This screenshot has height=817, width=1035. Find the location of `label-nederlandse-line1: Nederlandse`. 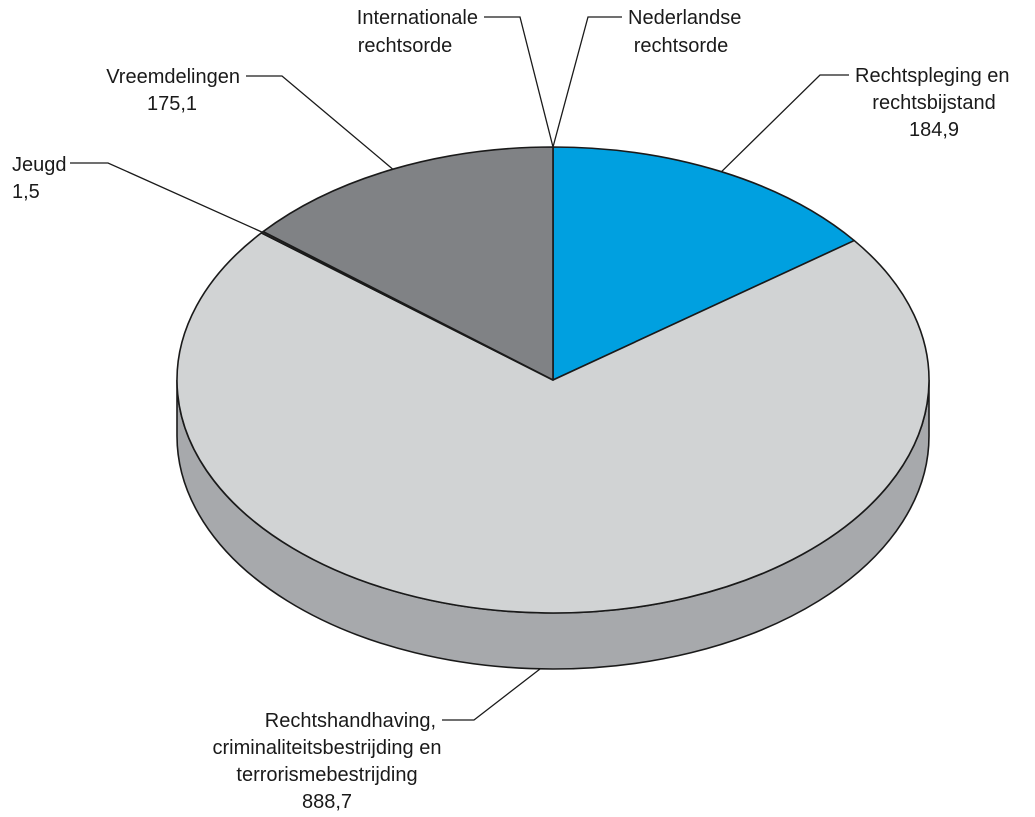

label-nederlandse-line1: Nederlandse is located at coordinates (684, 18).